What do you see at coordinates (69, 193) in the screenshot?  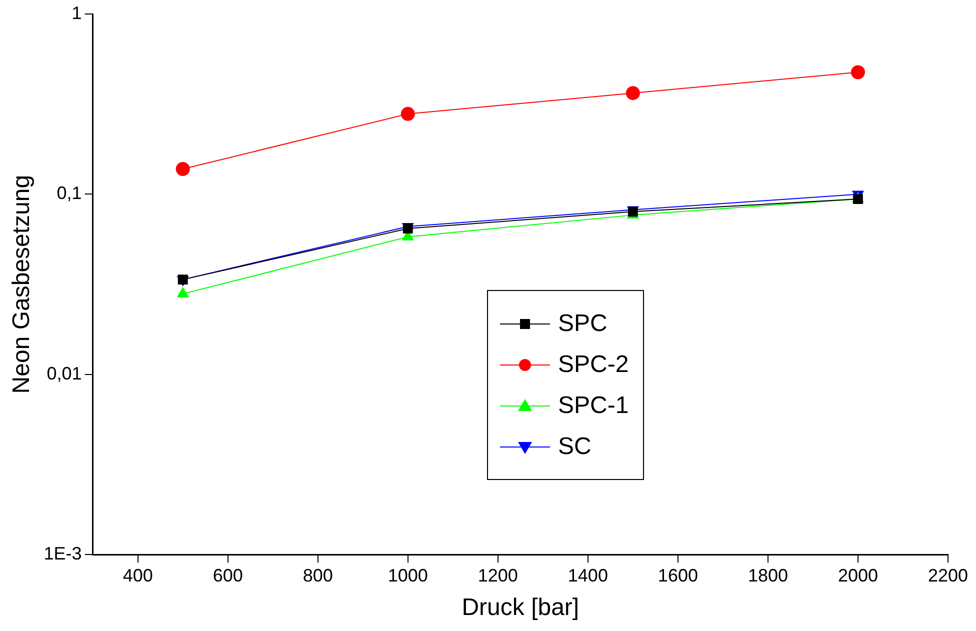 I see `y-tick-label: 0,1` at bounding box center [69, 193].